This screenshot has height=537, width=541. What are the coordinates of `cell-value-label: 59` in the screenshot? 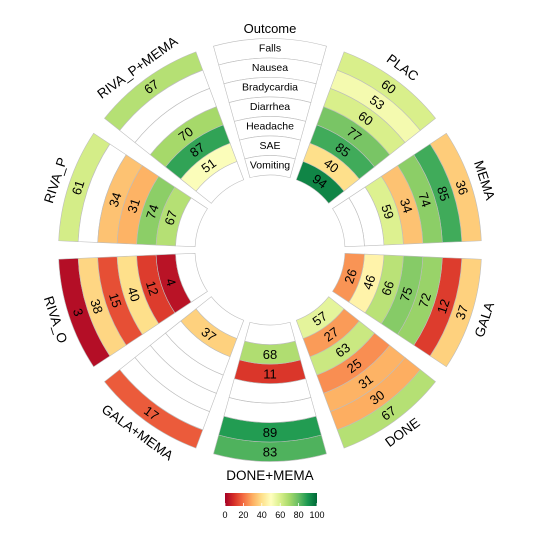 It's located at (387, 212).